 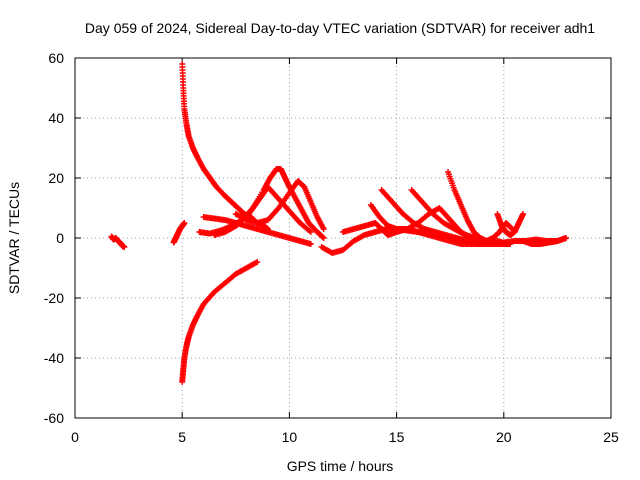 I want to click on series-arc-l, so click(x=446, y=217).